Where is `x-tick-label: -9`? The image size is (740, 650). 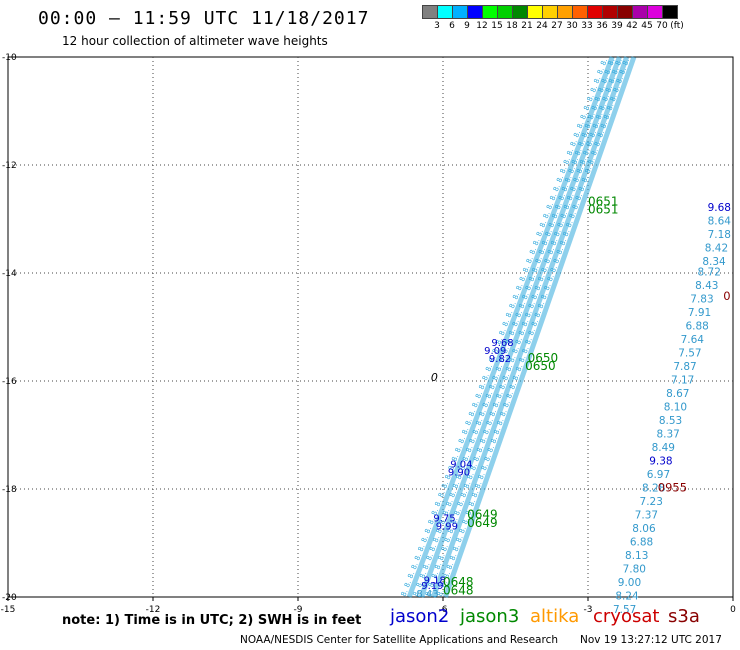 x-tick-label: -9 is located at coordinates (298, 610).